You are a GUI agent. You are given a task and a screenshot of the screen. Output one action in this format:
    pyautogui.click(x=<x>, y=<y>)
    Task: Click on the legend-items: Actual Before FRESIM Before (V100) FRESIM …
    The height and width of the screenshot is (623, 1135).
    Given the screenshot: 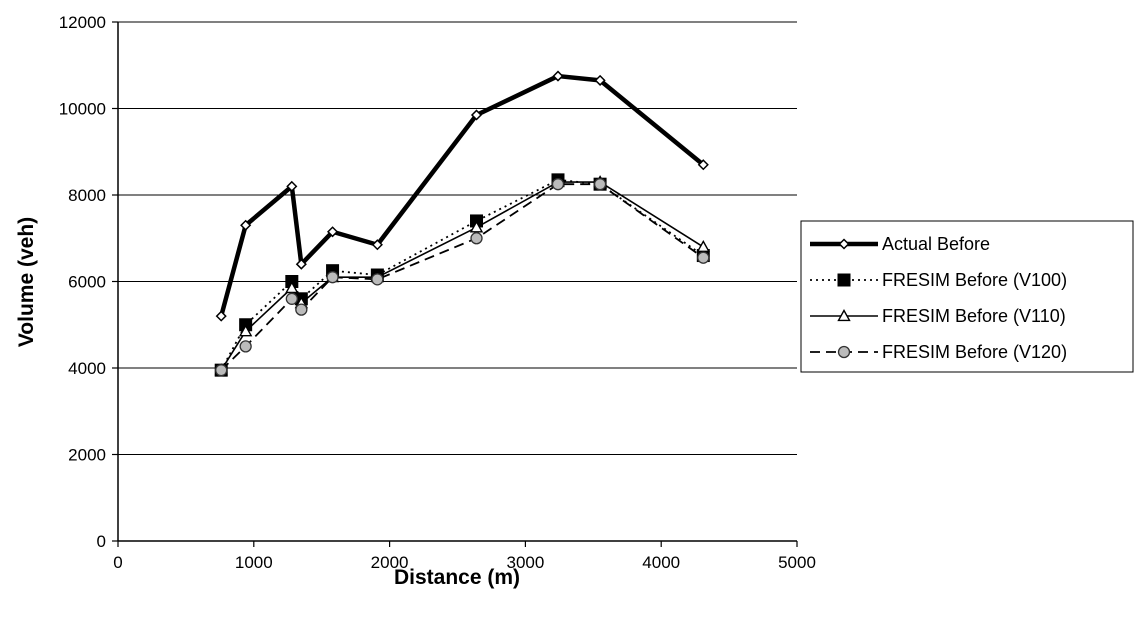 What is the action you would take?
    pyautogui.click(x=938, y=298)
    